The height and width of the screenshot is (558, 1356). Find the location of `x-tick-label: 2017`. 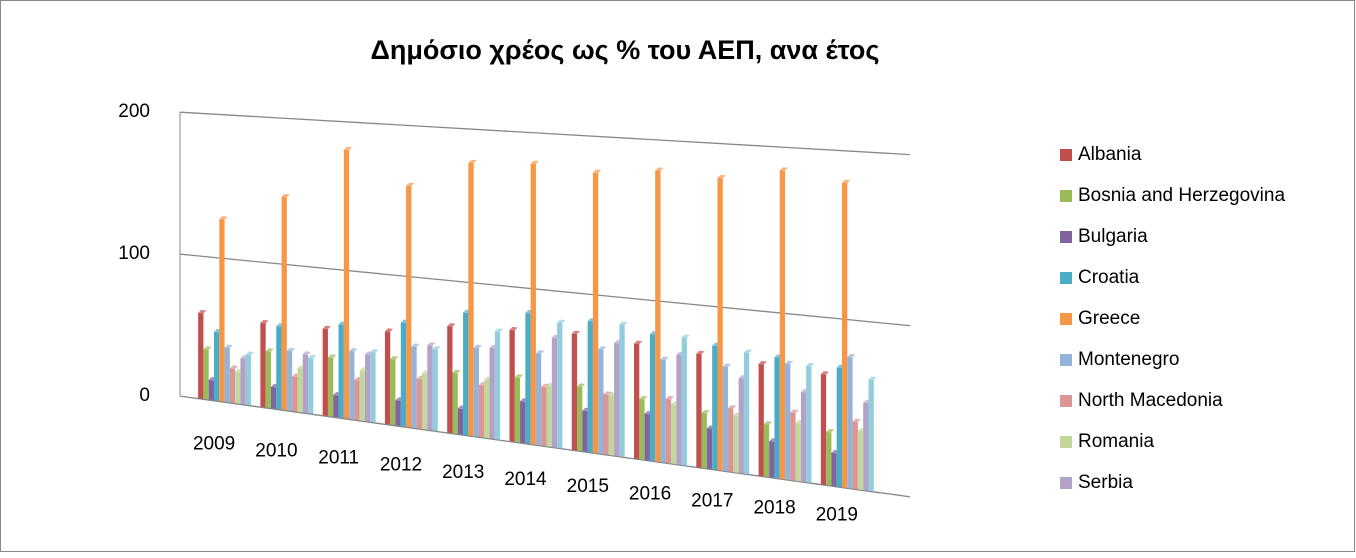

x-tick-label: 2017 is located at coordinates (712, 500).